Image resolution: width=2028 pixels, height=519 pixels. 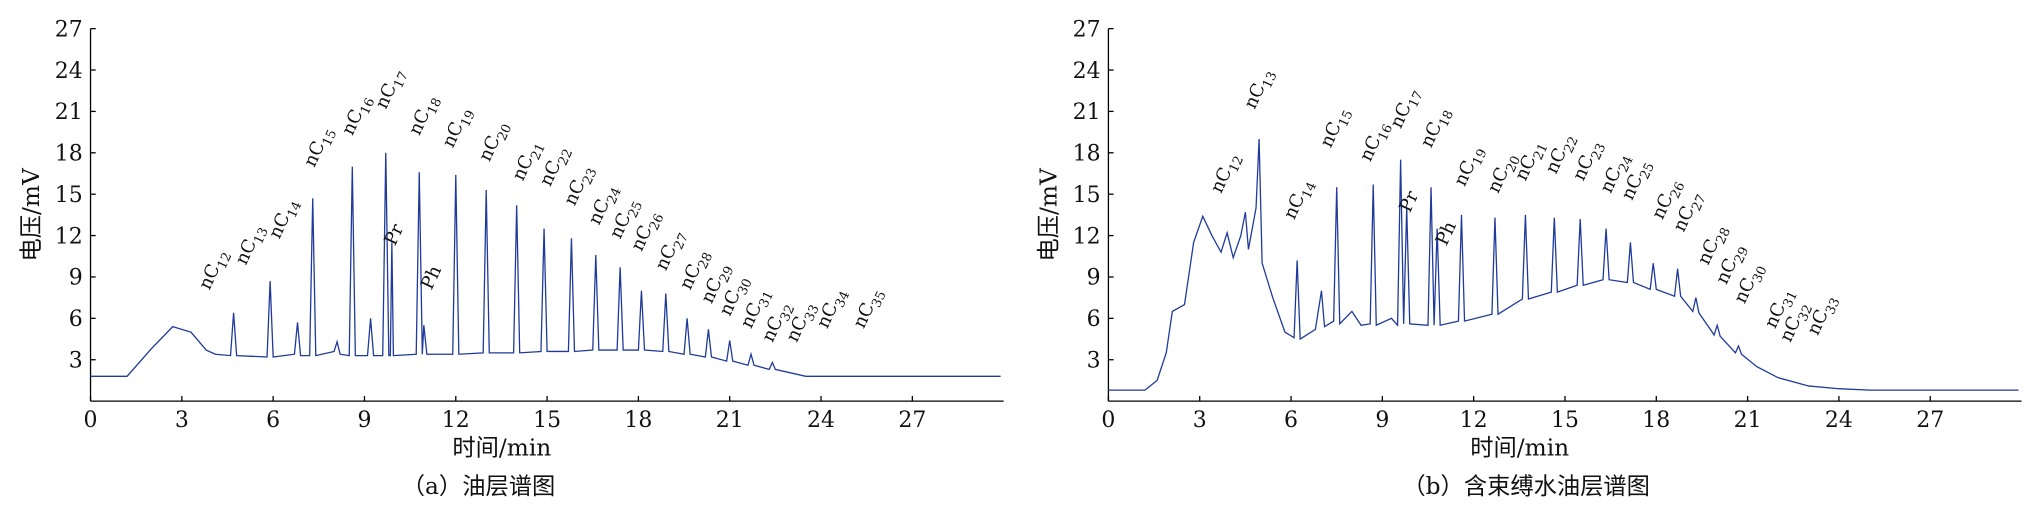 I want to click on peak-label: nC22, so click(x=1561, y=154).